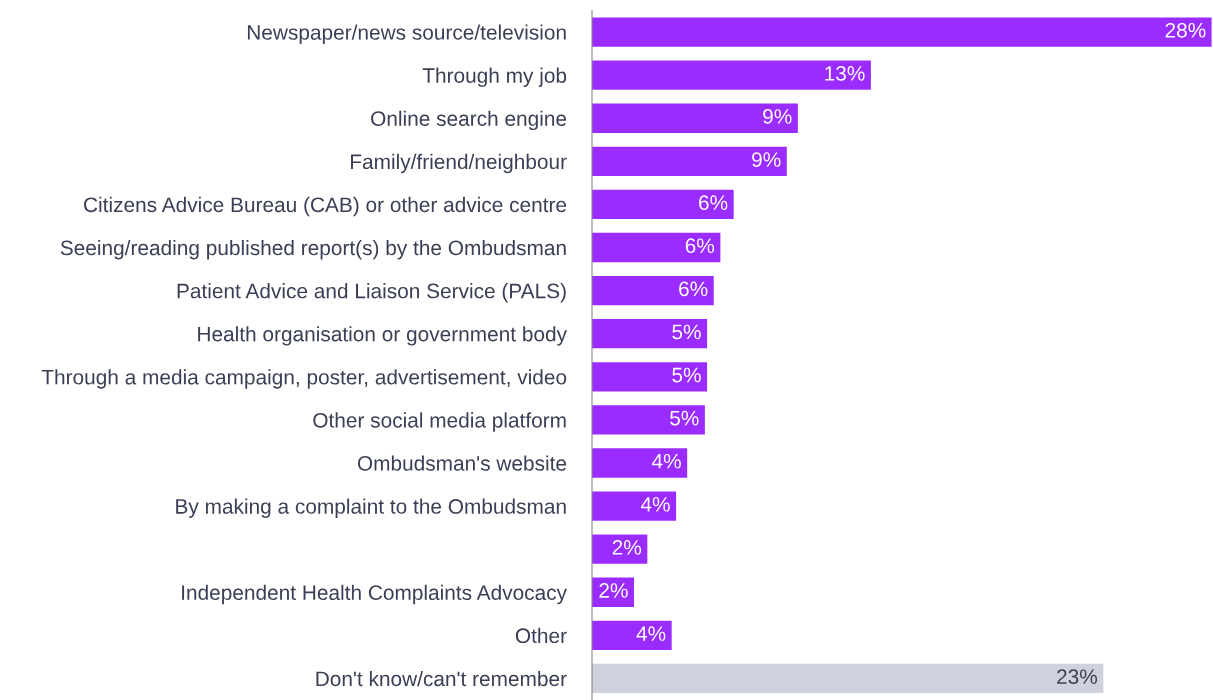  I want to click on data-label: 13%, so click(845, 73).